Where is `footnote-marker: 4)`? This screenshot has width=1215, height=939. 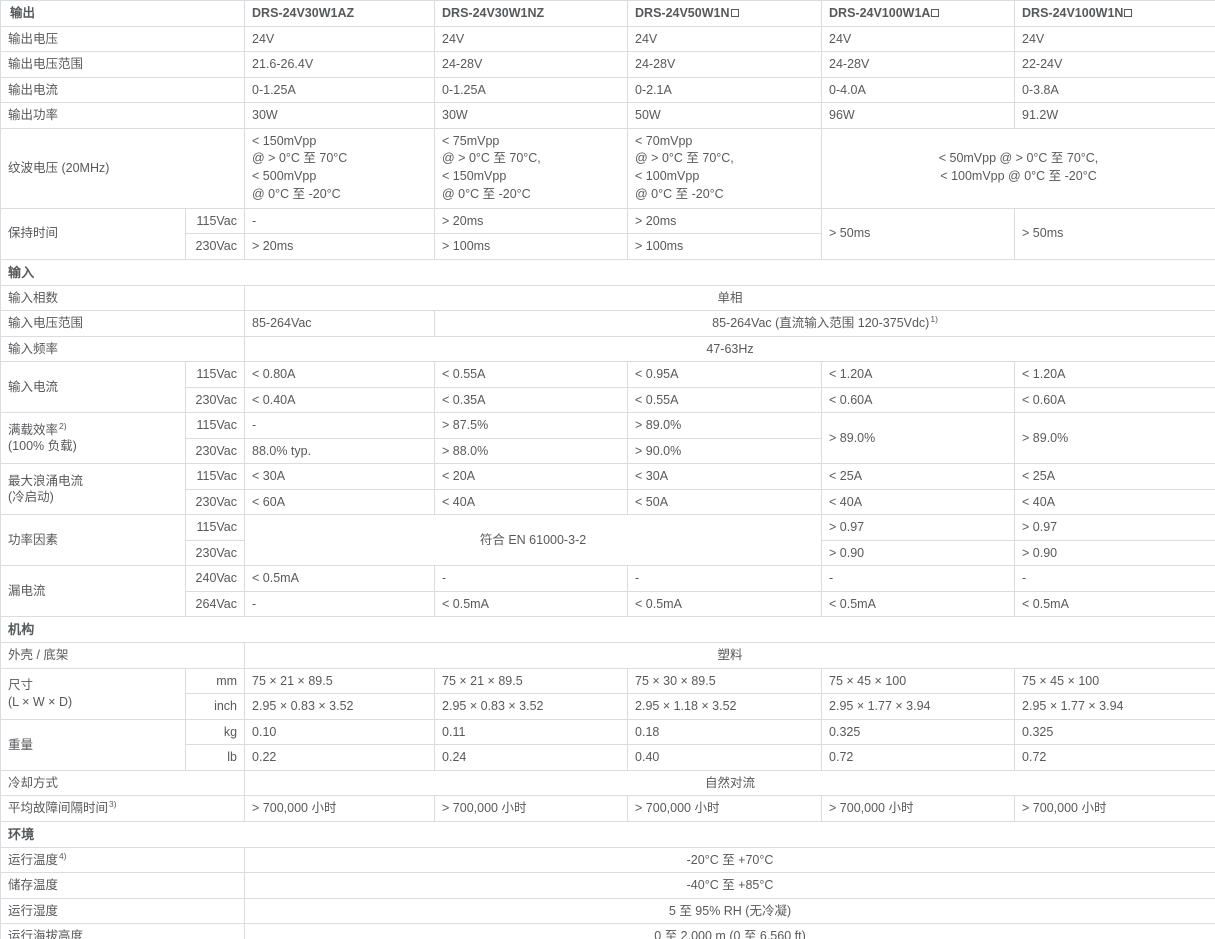 footnote-marker: 4) is located at coordinates (63, 855).